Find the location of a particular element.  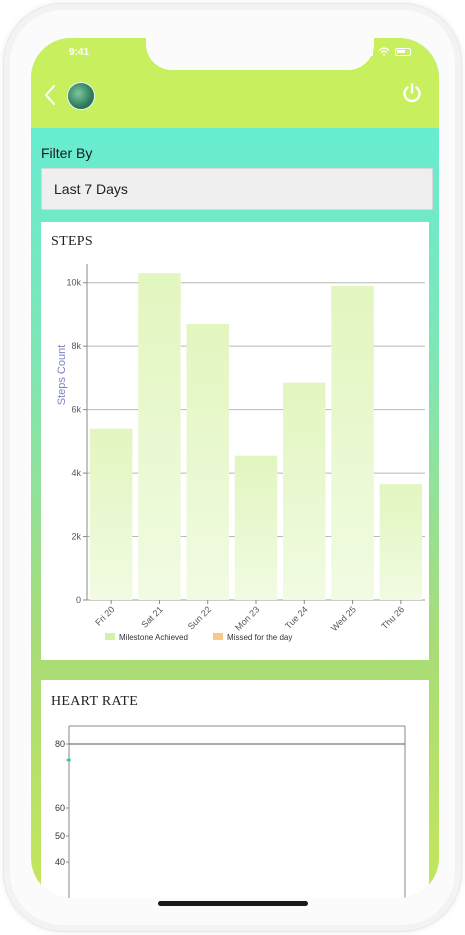

legend-label: Milestone Achieved is located at coordinates (153, 637).